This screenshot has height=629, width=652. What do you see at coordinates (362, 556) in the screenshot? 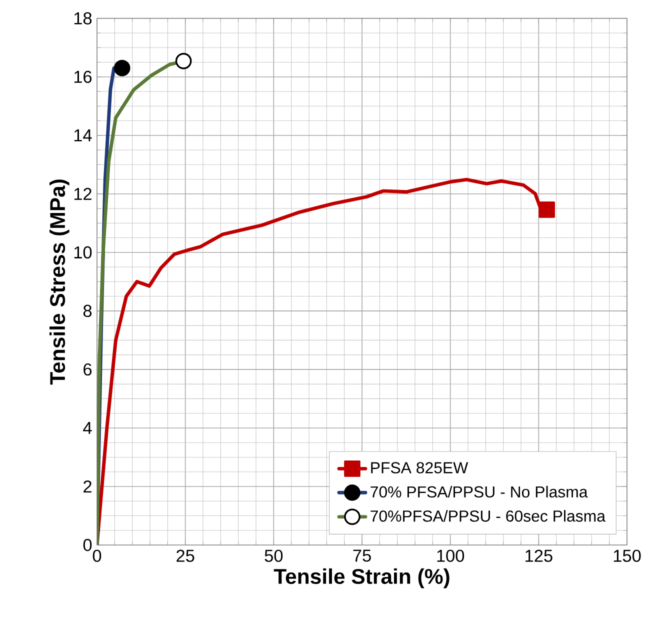
I see `x-tick-label: 75` at bounding box center [362, 556].